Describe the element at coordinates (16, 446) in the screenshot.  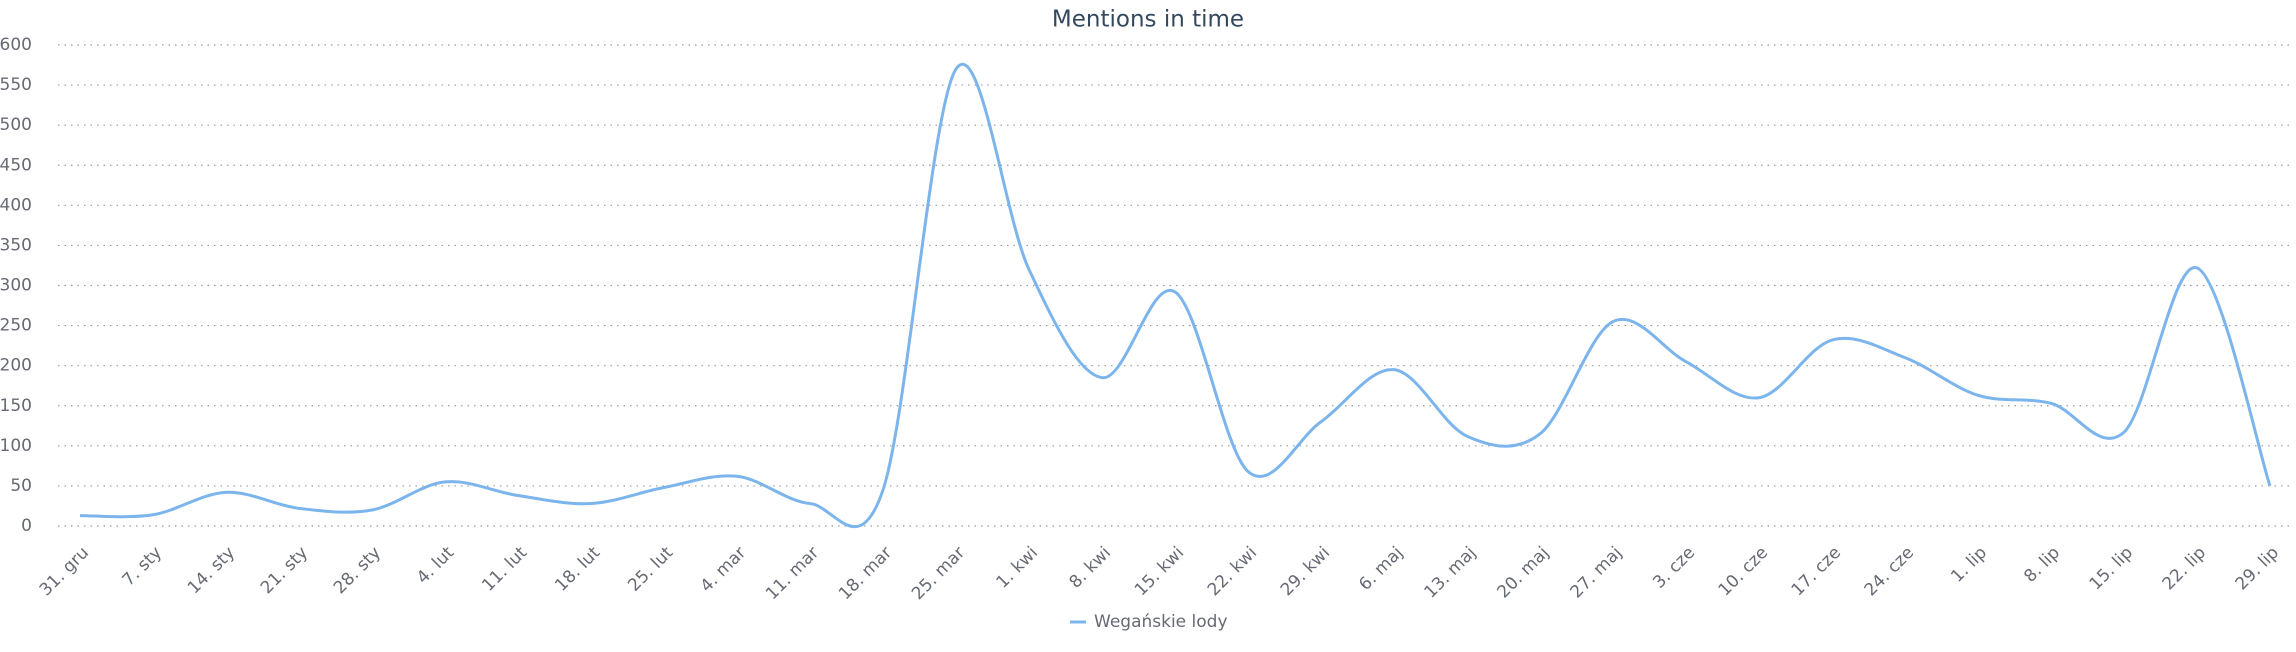
I see `y-tick-label: 100` at that location.